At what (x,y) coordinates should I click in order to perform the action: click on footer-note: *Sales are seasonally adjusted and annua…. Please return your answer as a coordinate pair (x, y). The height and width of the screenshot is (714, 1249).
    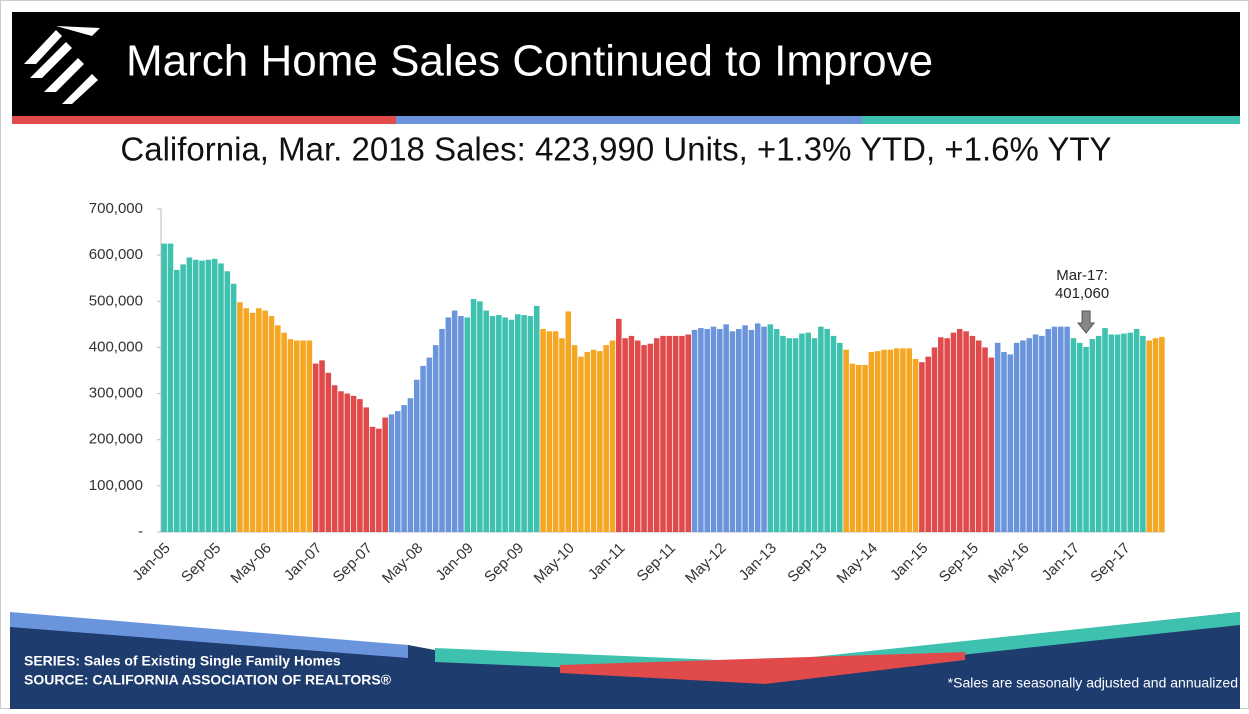
    Looking at the image, I should click on (1093, 683).